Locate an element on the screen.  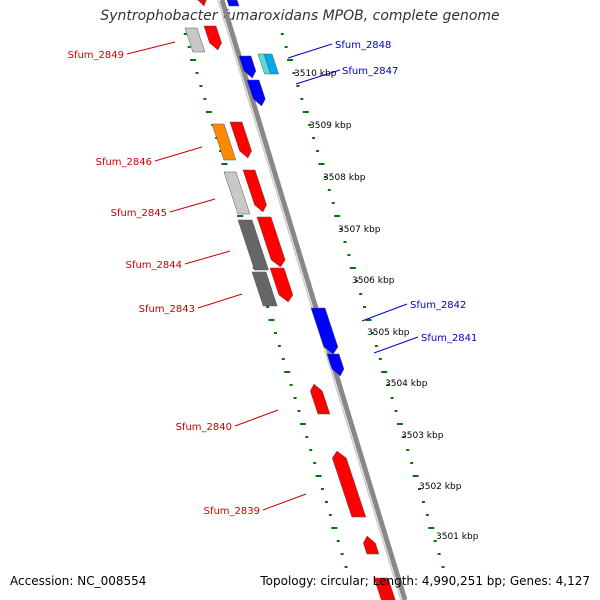
scale-label: 3508 kbp is located at coordinates (344, 178).